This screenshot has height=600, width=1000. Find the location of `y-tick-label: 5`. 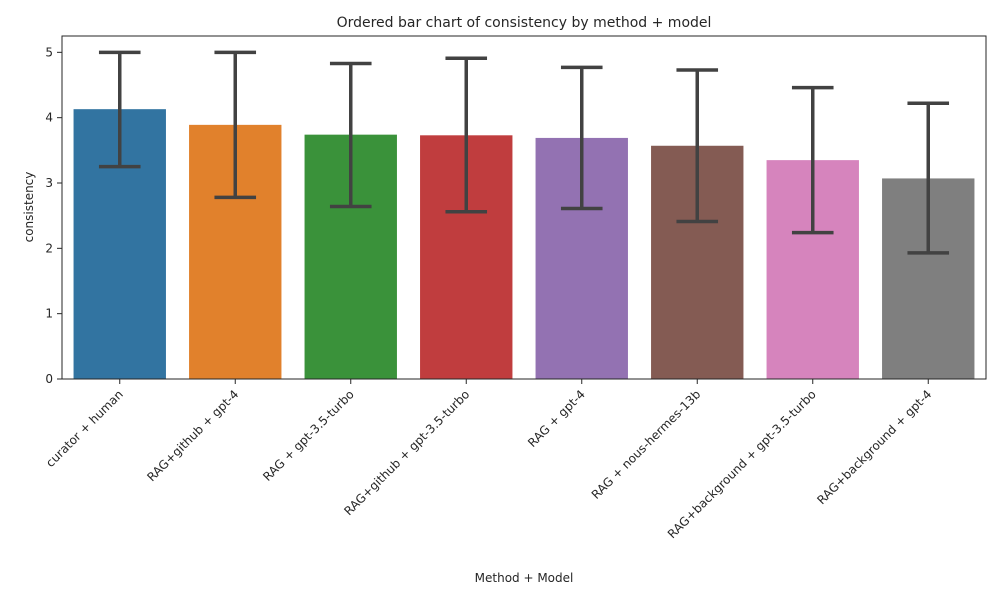

y-tick-label: 5 is located at coordinates (49, 52).